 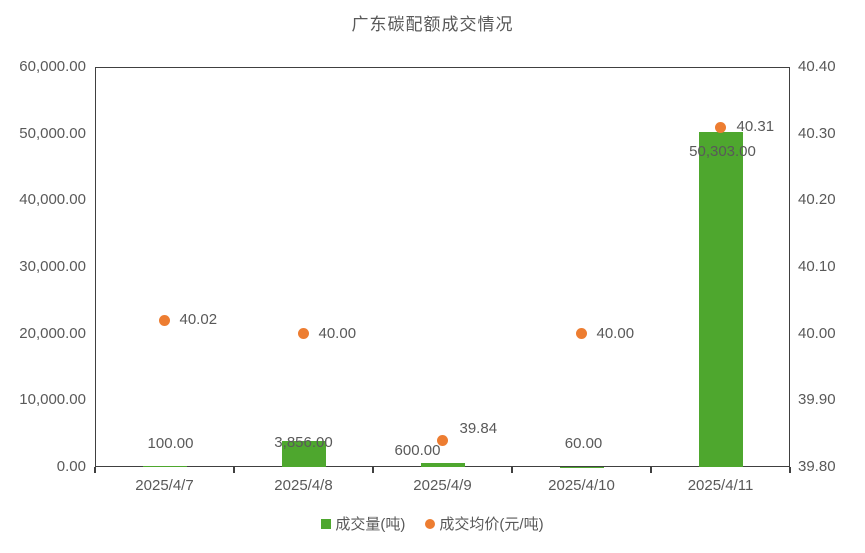 I want to click on price-legend-swatch-icon, so click(x=430, y=523).